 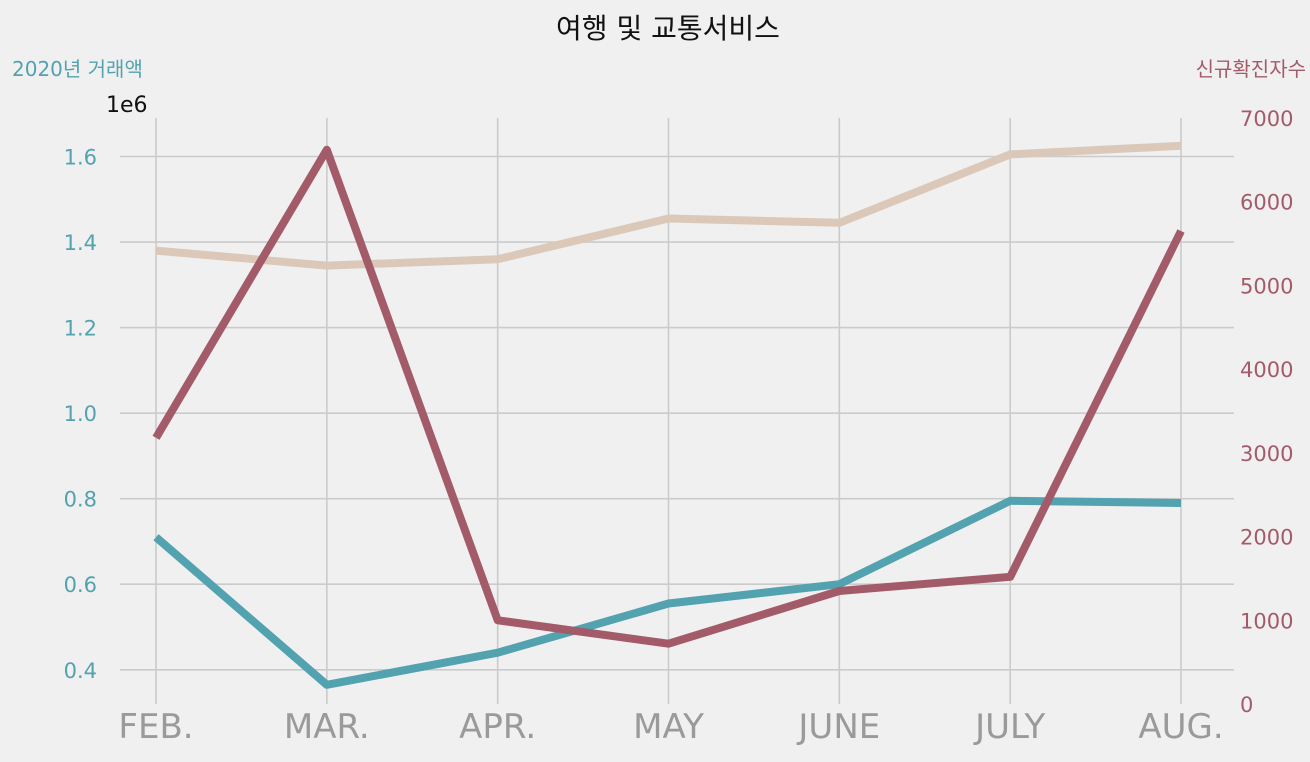 What do you see at coordinates (668, 28) in the screenshot?
I see `chart-title: 여행 및 교통서비스` at bounding box center [668, 28].